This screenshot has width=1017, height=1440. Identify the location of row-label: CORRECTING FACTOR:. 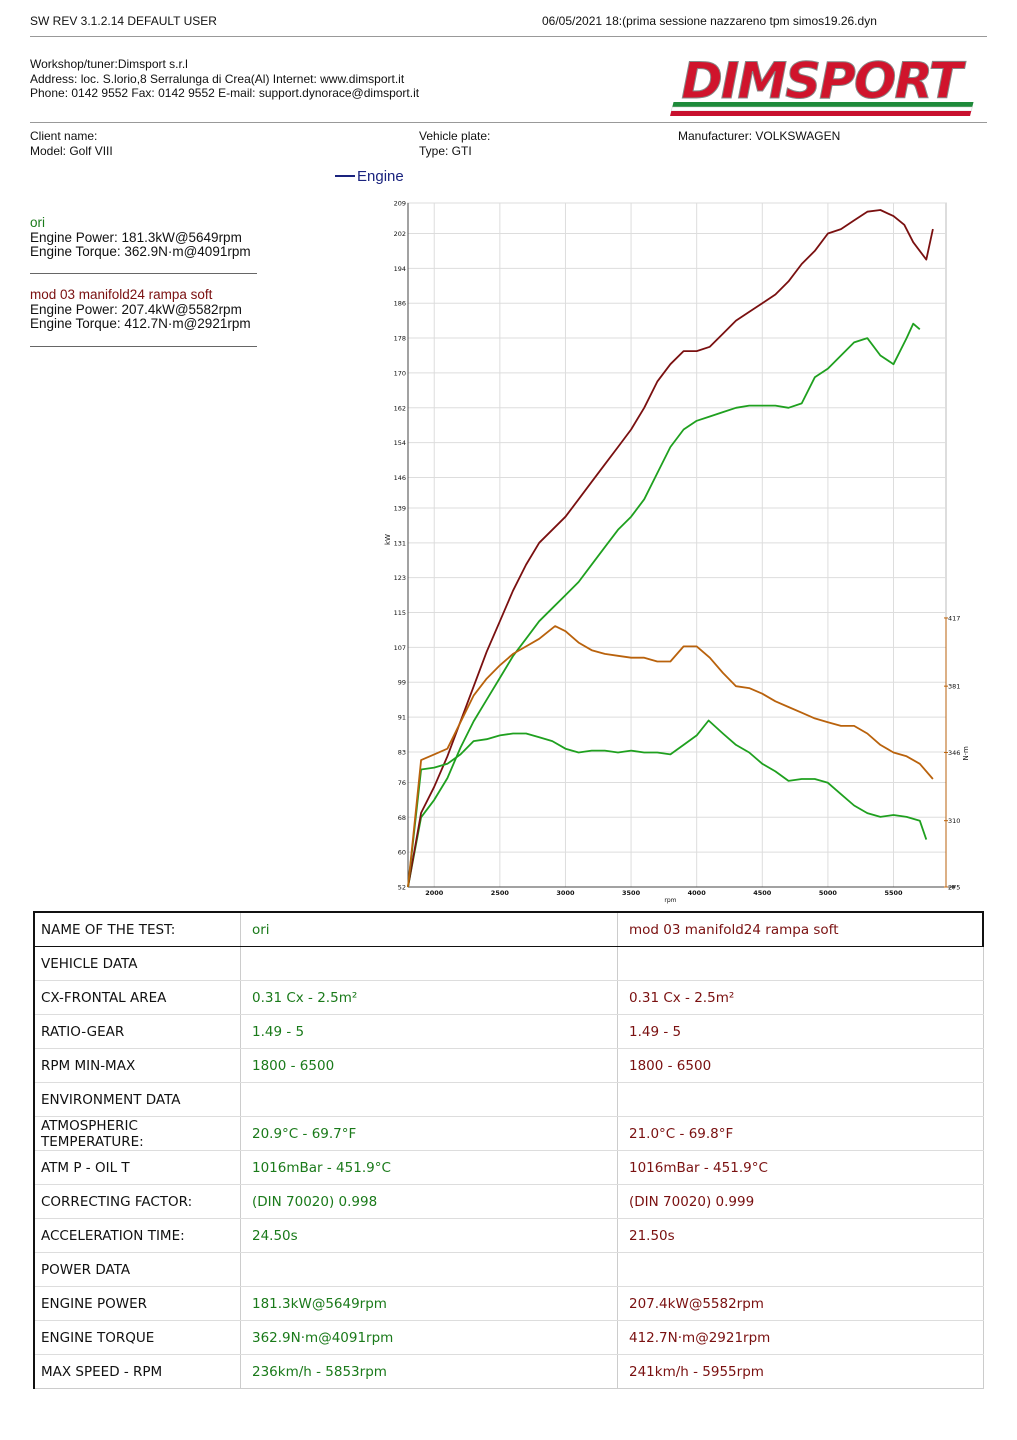
(137, 1201).